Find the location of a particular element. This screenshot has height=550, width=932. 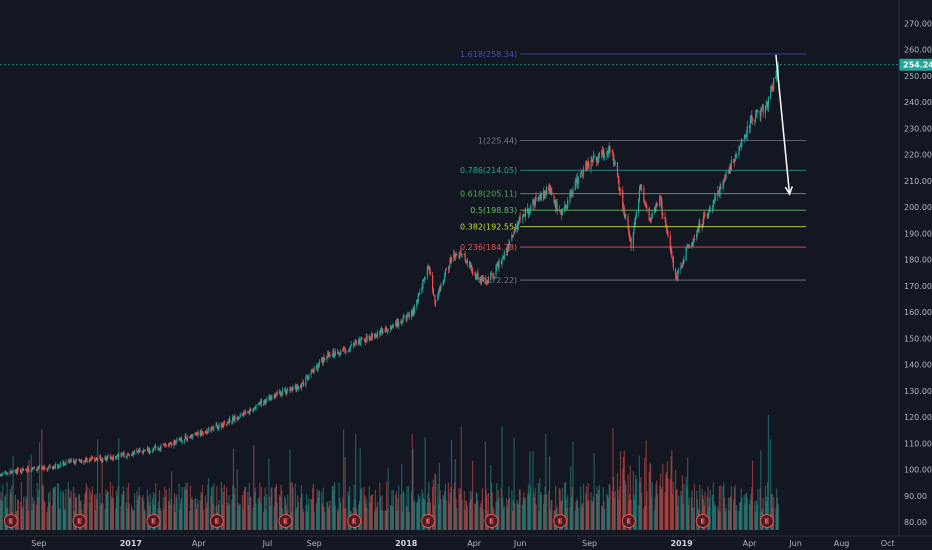

projection-arrow is located at coordinates (784, 125).